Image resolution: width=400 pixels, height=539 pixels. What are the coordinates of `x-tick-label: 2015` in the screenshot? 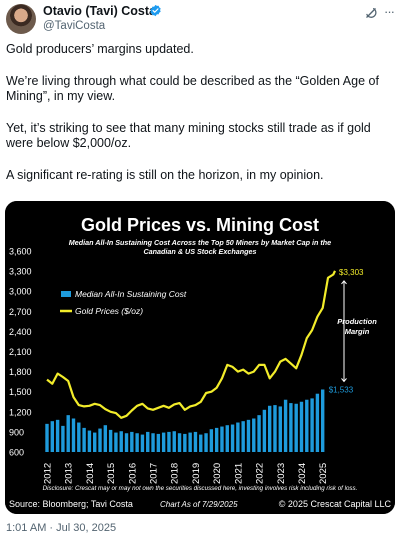 It's located at (111, 473).